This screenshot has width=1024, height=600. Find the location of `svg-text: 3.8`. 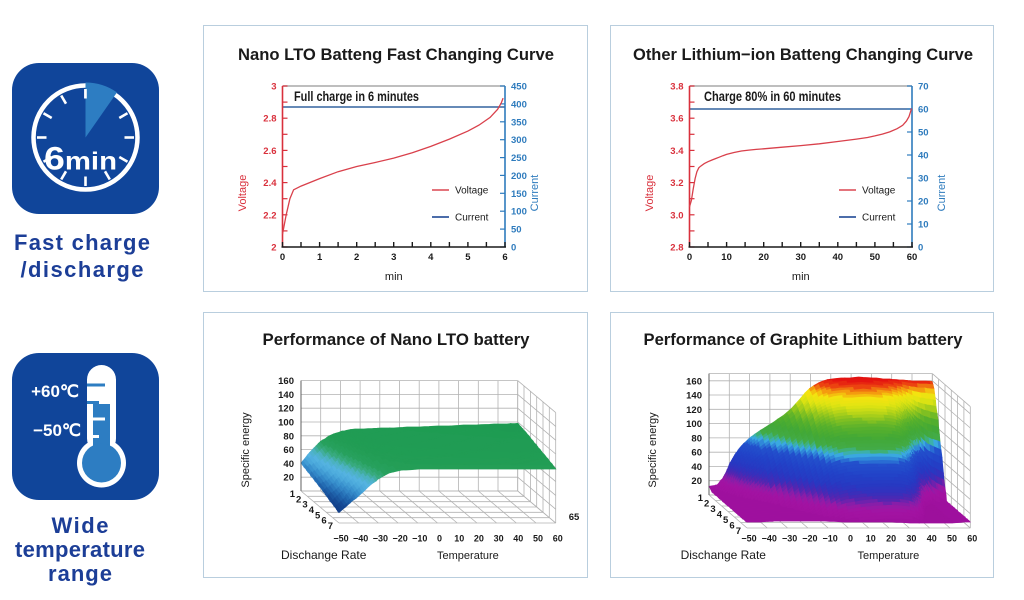

svg-text: 3.8 is located at coordinates (676, 87).